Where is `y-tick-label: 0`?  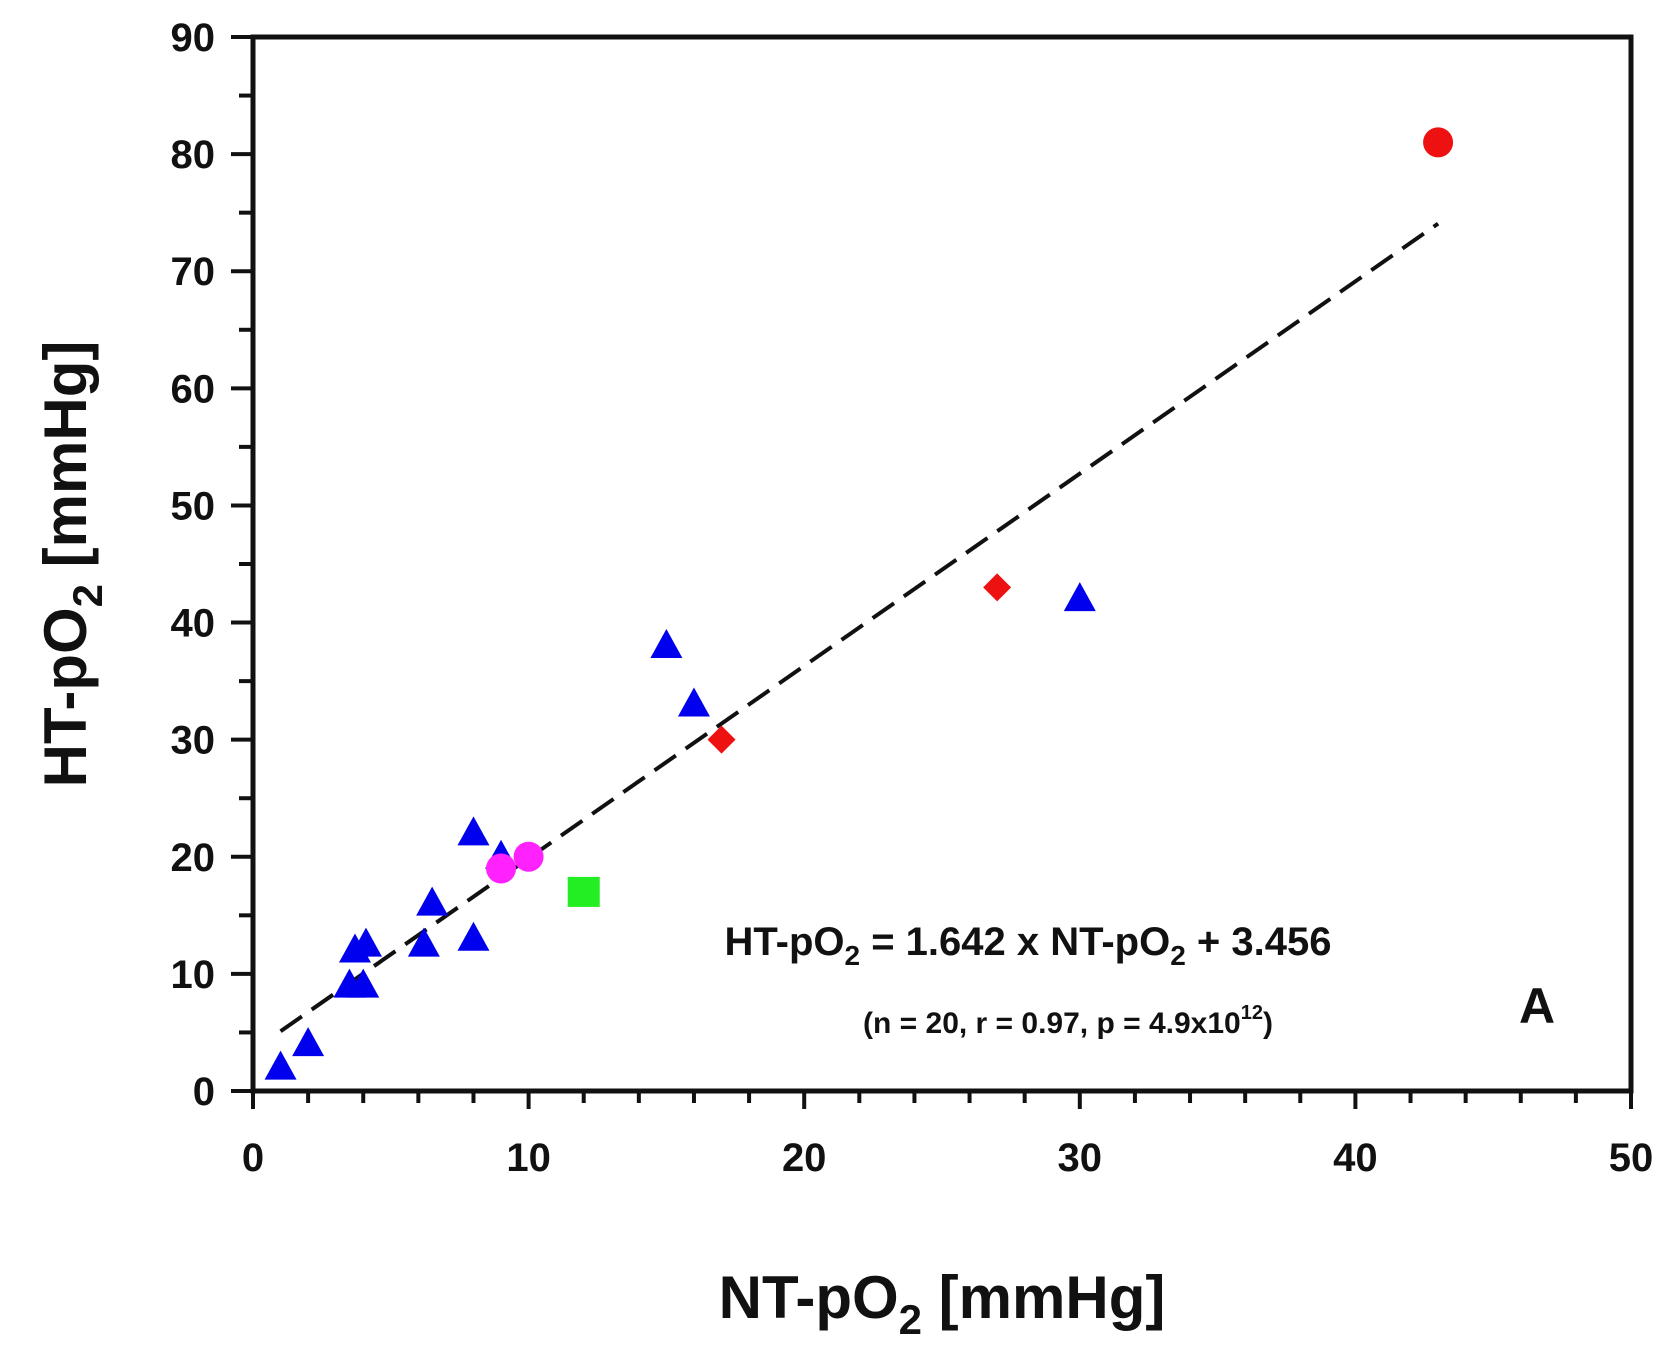 y-tick-label: 0 is located at coordinates (204, 1092).